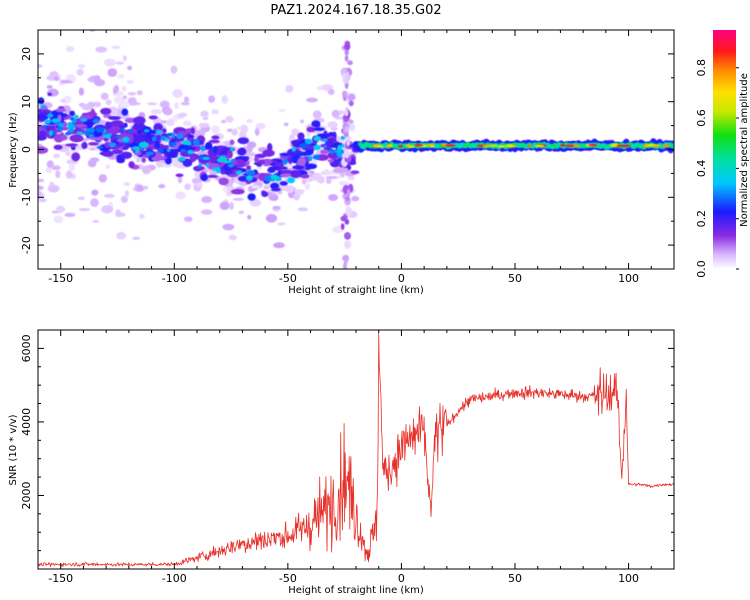  Describe the element at coordinates (288, 578) in the screenshot. I see `snr-x-tick-label: -50` at that location.